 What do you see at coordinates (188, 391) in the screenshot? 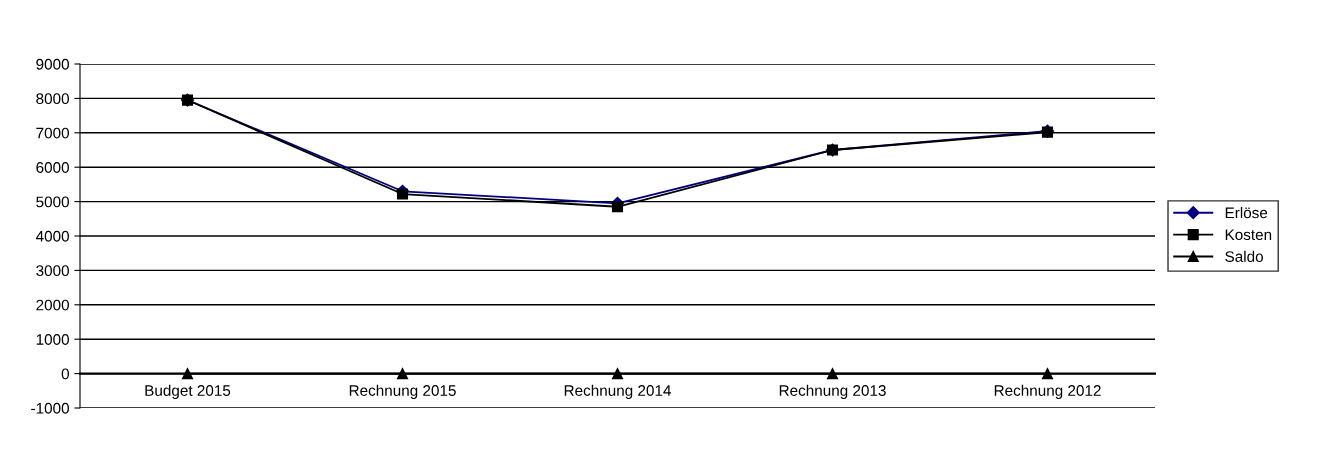
I see `x-tick-label: Budget 2015` at bounding box center [188, 391].